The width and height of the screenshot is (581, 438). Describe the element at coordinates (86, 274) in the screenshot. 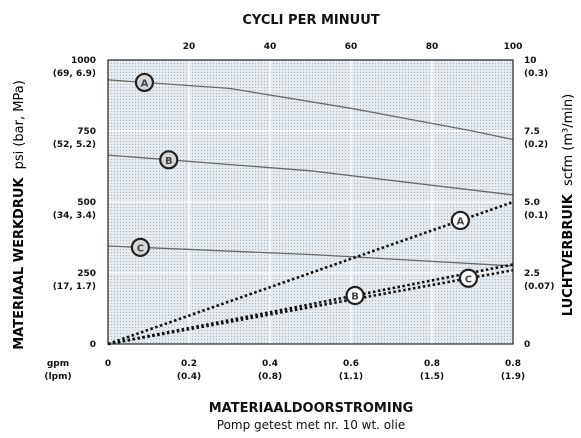

I see `y-tick-label-1: 250` at that location.